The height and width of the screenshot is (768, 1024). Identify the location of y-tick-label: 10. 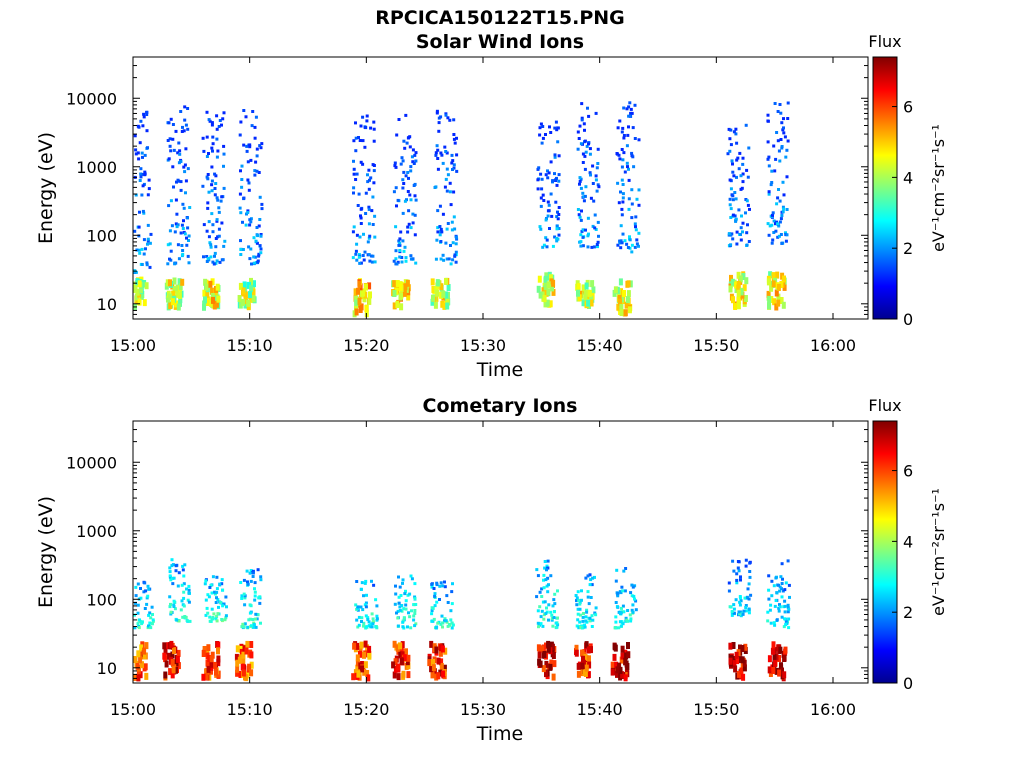
(107, 668).